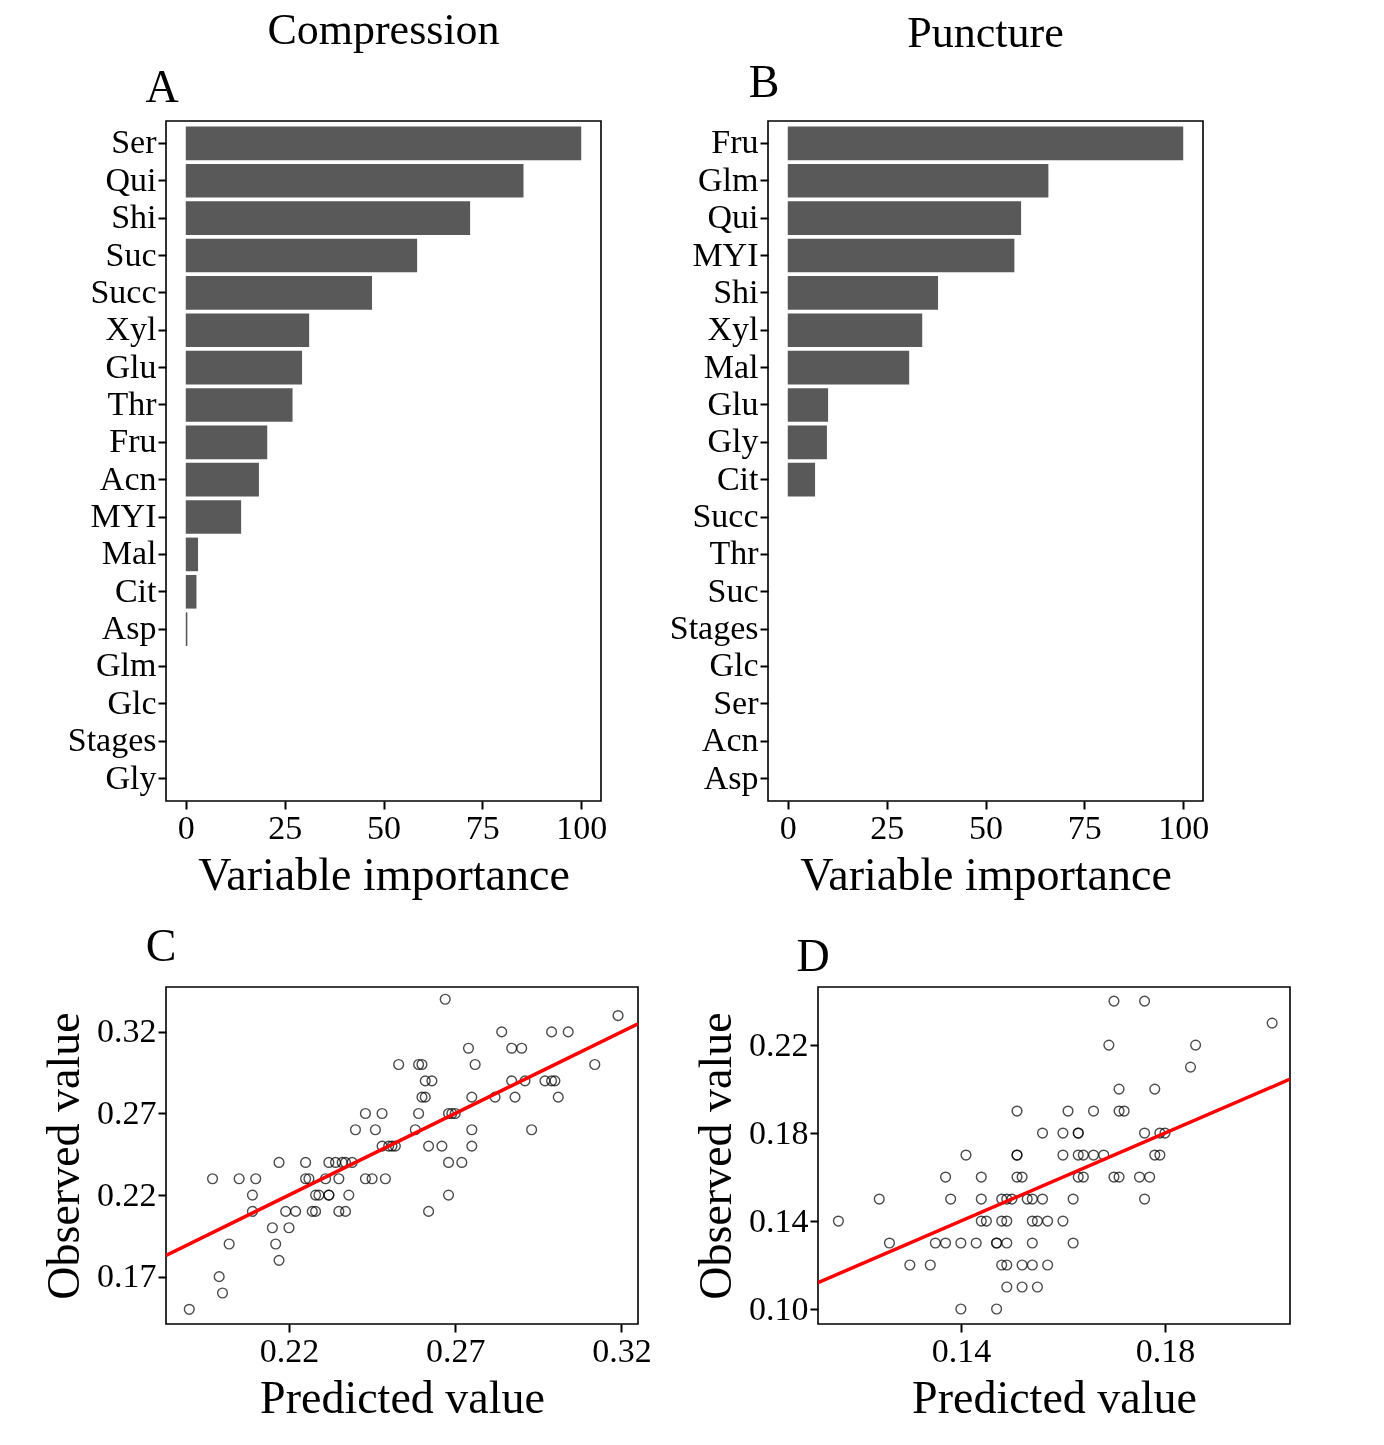  Describe the element at coordinates (779, 1132) in the screenshot. I see `y-tick-label: 0.18` at that location.